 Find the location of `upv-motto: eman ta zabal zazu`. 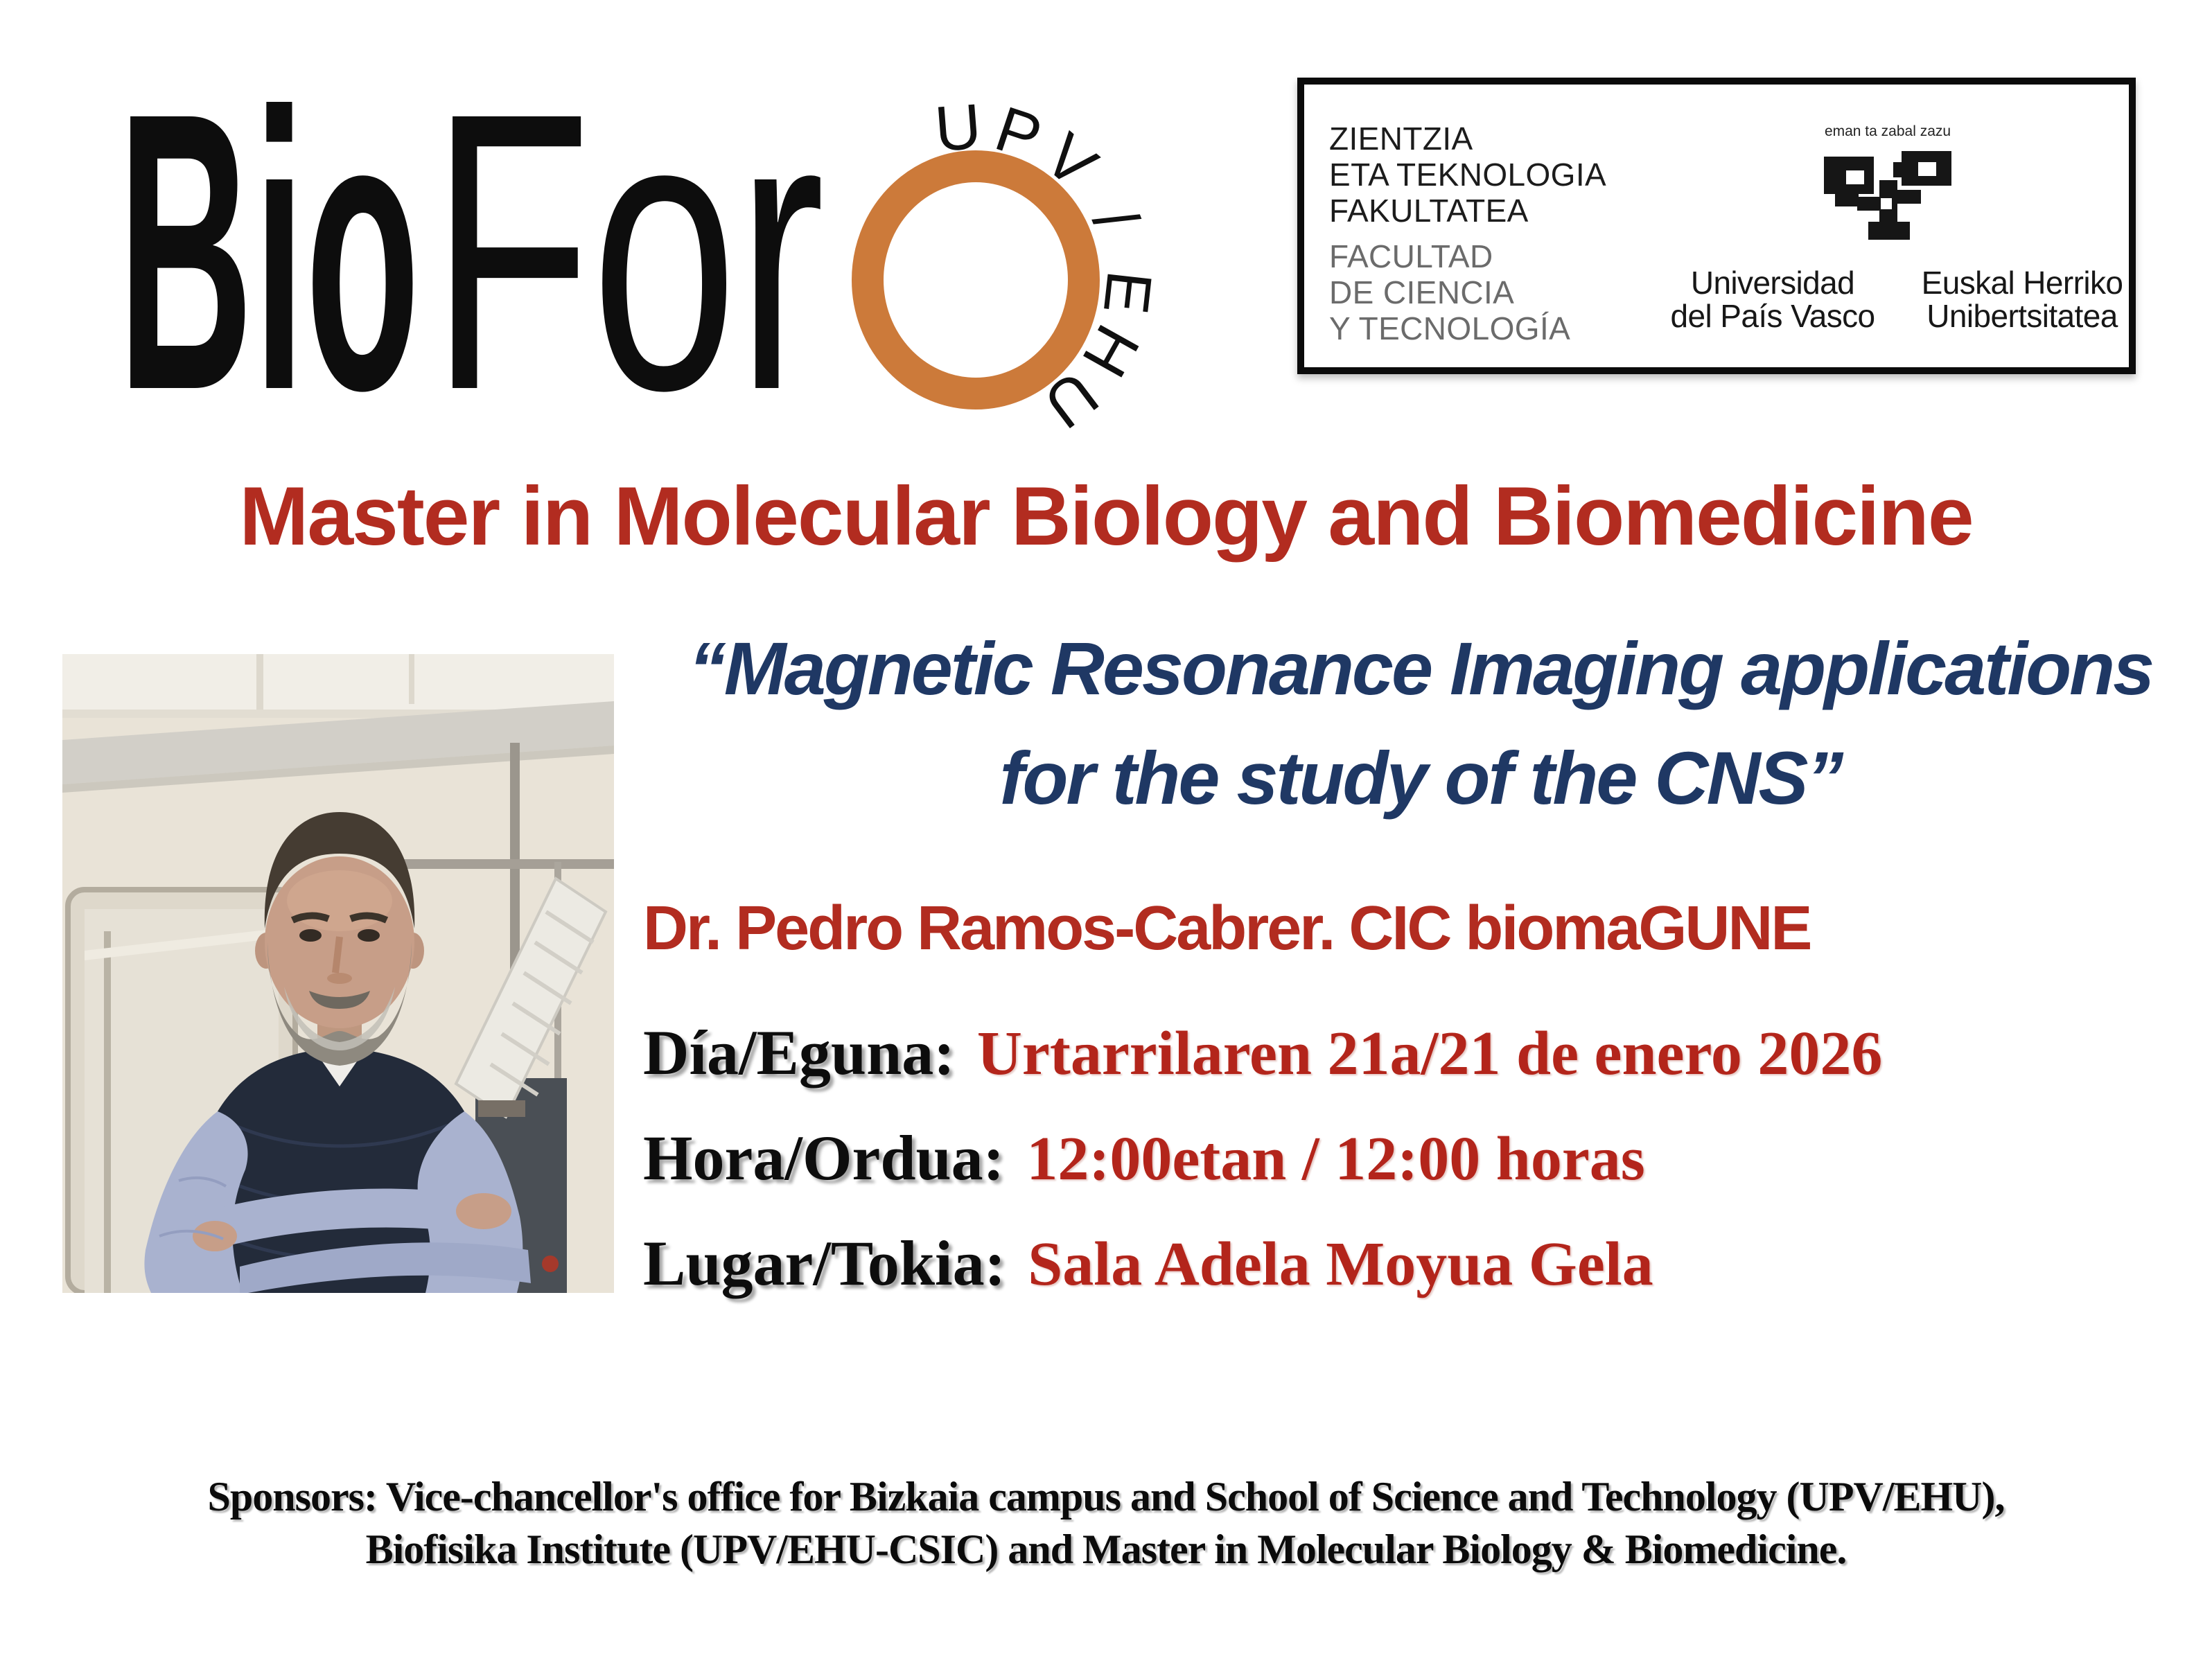

upv-motto: eman ta zabal zazu is located at coordinates (1888, 131).